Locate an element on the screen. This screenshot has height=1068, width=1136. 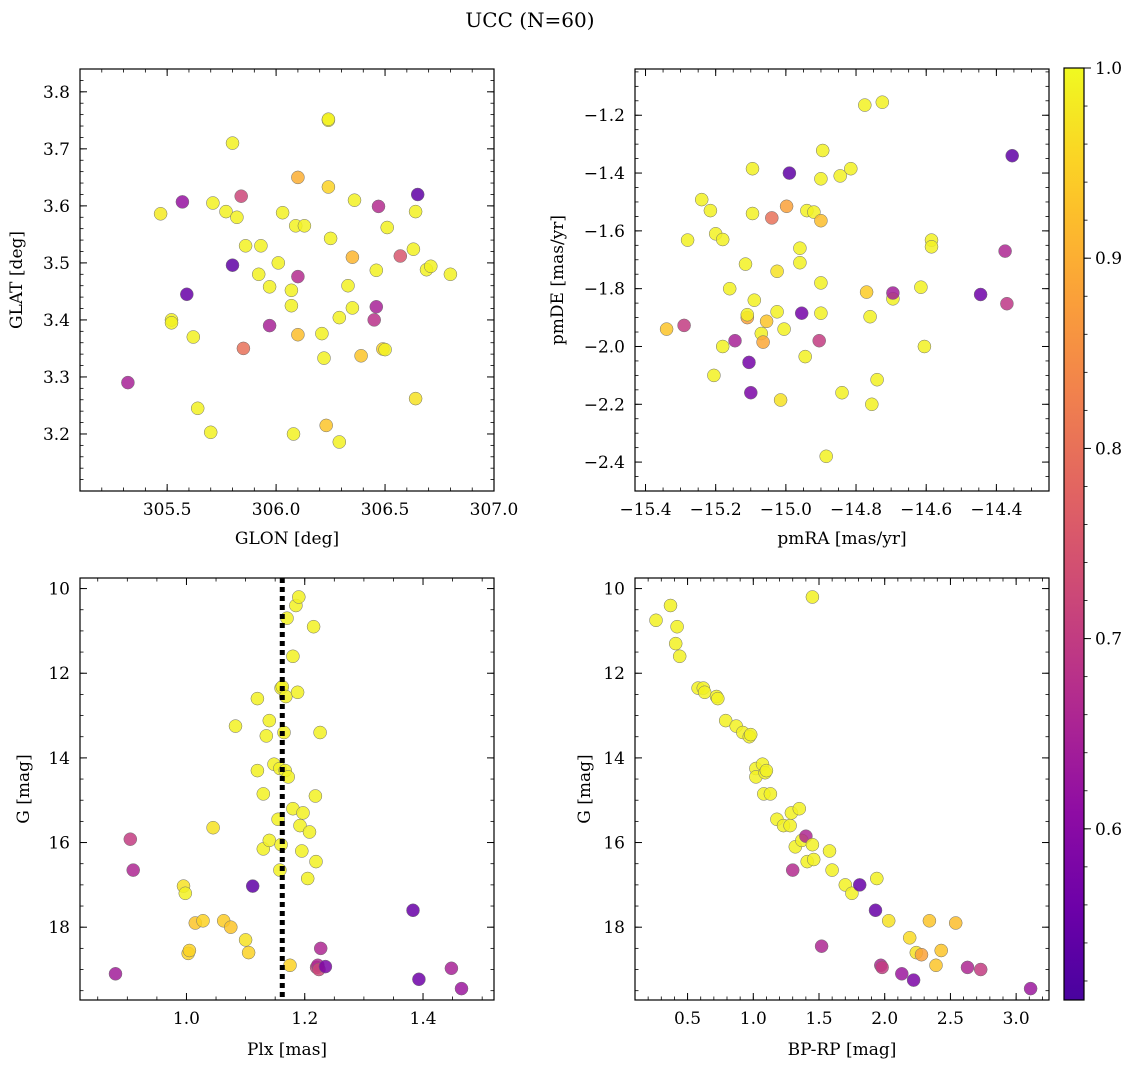
figure-title: UCC (N=60) is located at coordinates (529, 20).